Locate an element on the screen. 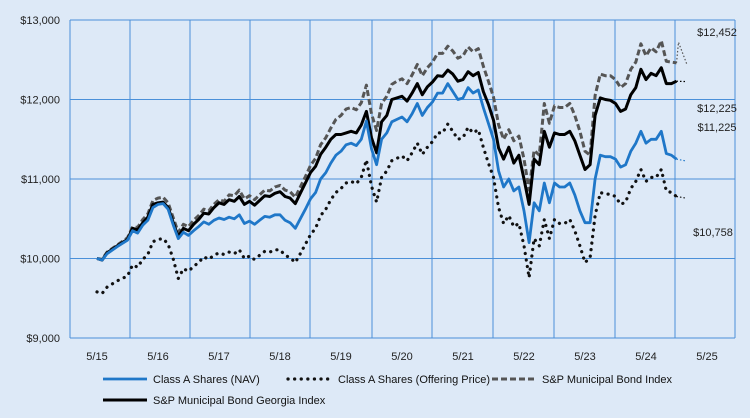 The width and height of the screenshot is (750, 418). x-tick-label: 5/23 is located at coordinates (584, 357).